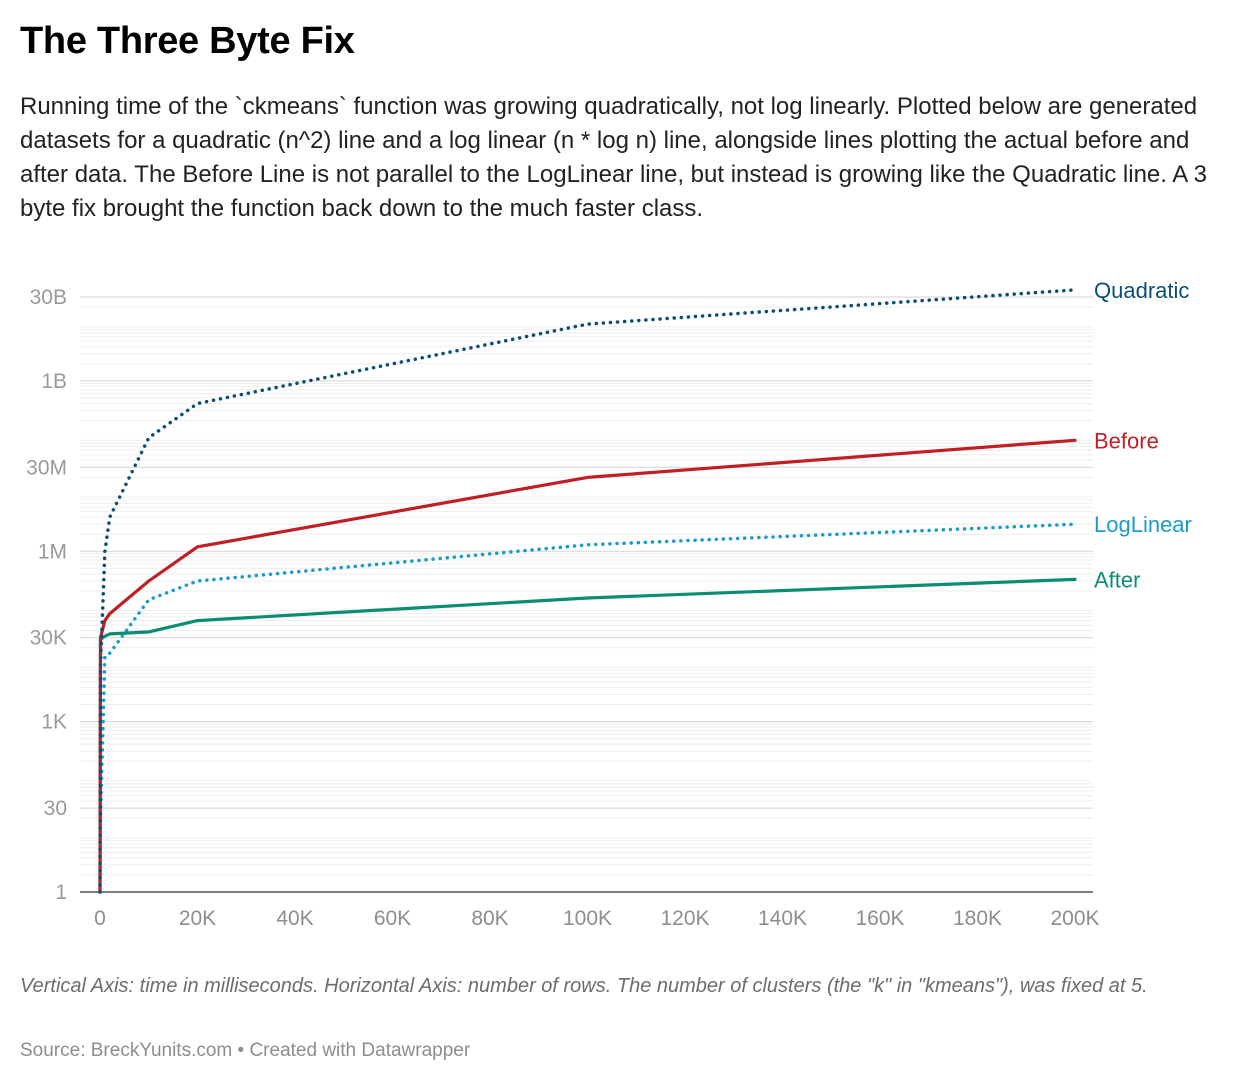 Image resolution: width=1240 pixels, height=1084 pixels. Describe the element at coordinates (187, 41) in the screenshot. I see `chart-title: The Three Byte Fix` at that location.